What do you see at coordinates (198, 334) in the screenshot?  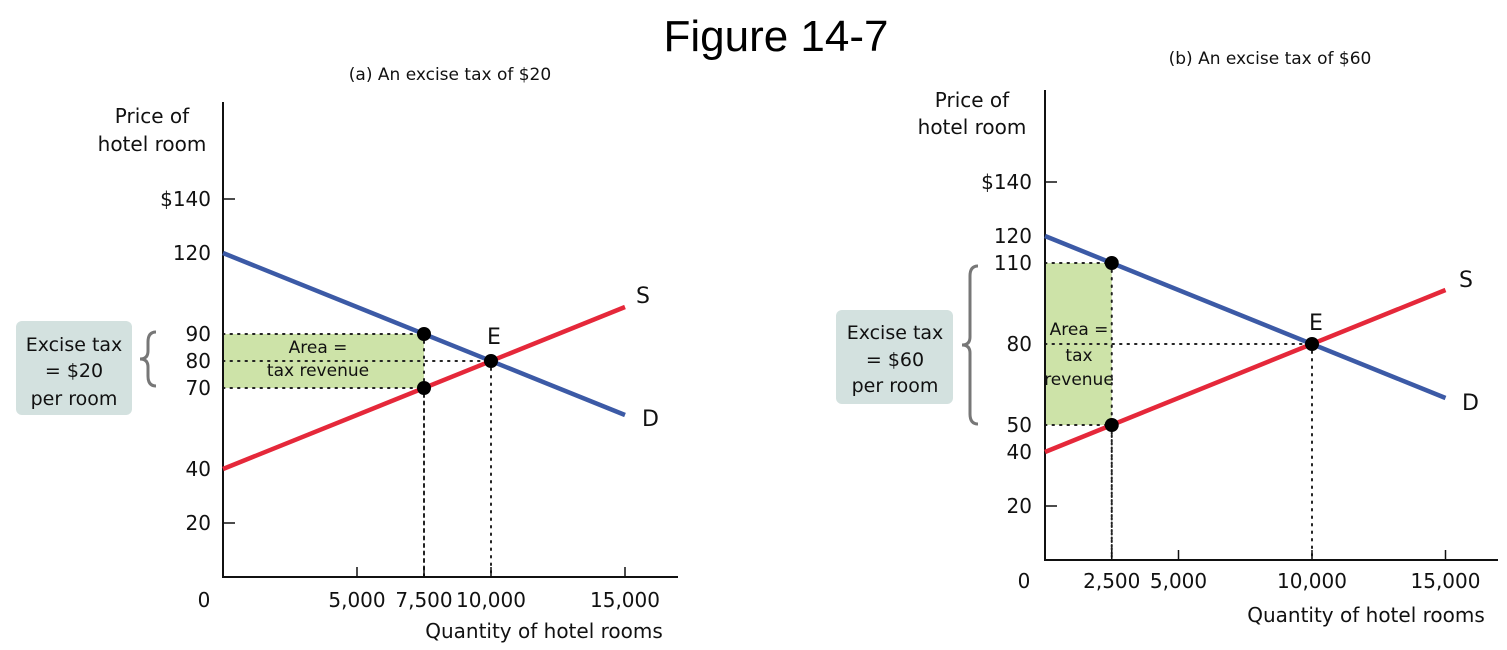 I see `y-tick-label: 90` at bounding box center [198, 334].